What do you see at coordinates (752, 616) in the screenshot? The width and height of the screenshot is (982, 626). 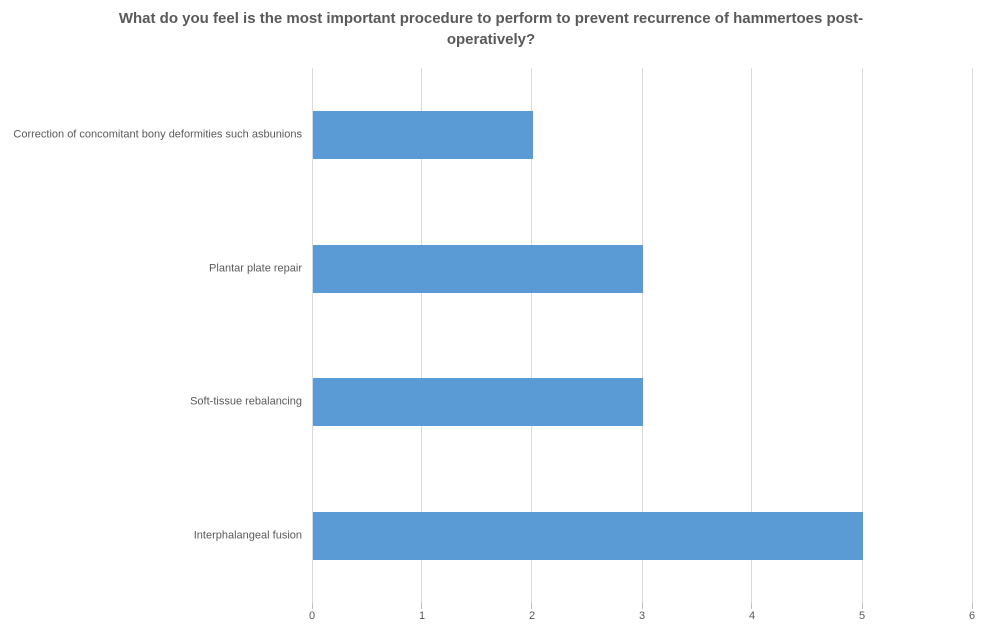 I see `x-tick-label: 4` at bounding box center [752, 616].